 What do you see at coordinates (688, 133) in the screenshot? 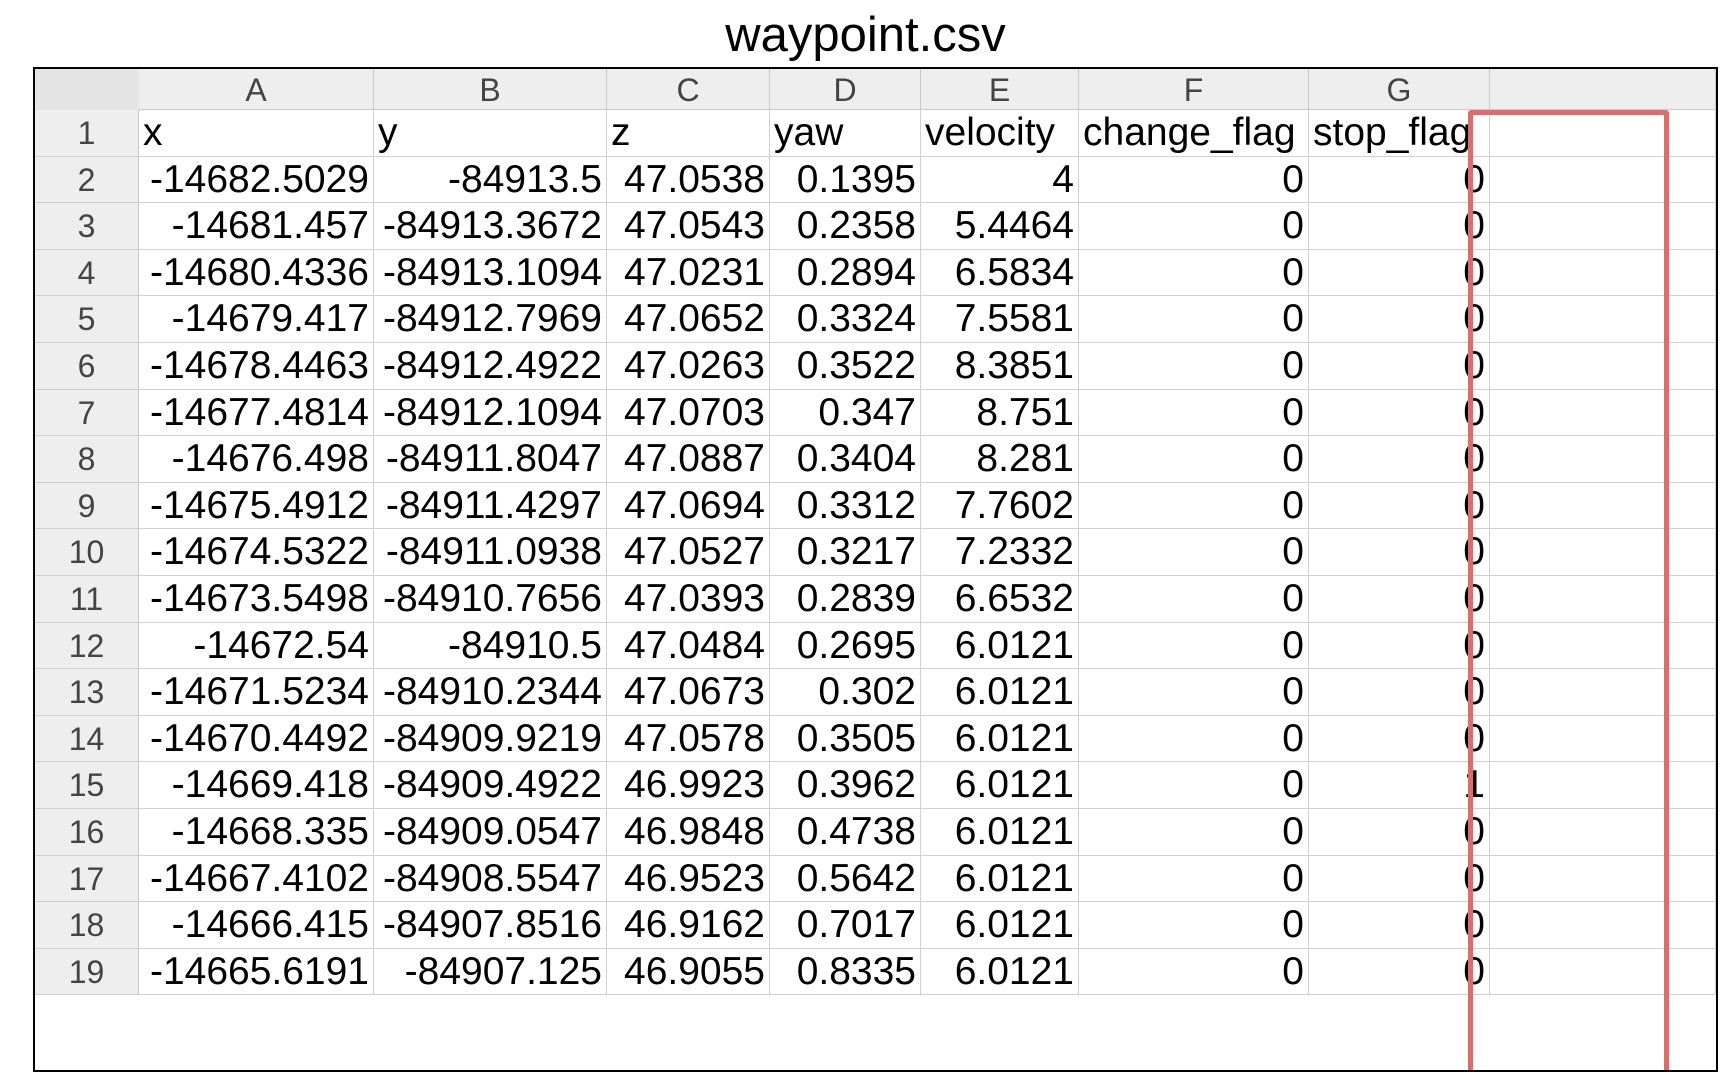
I see `cell-c1: z` at bounding box center [688, 133].